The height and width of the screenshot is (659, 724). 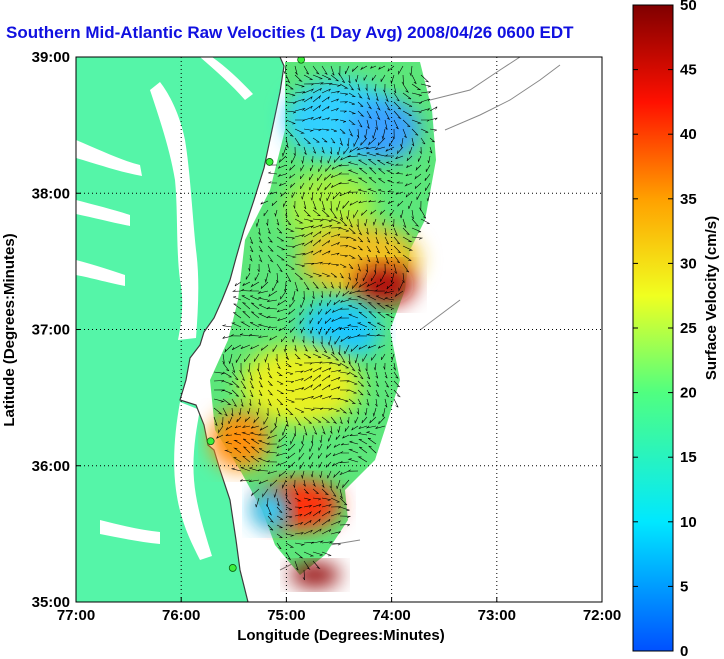 I want to click on x-tick-label: 76:00, so click(x=181, y=615).